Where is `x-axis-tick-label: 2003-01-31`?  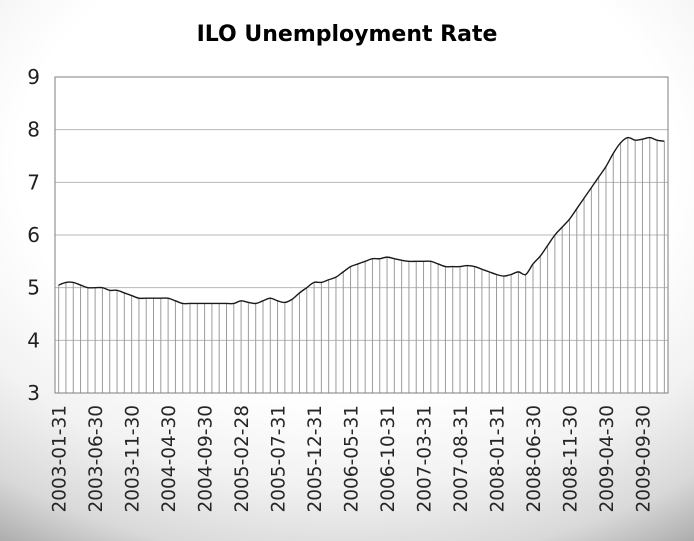 x-axis-tick-label: 2003-01-31 is located at coordinates (60, 459).